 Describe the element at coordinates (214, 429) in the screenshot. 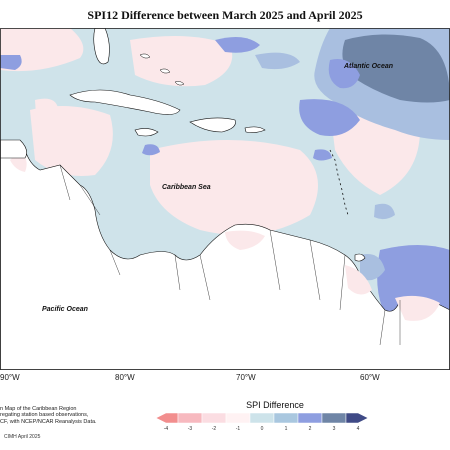

I see `legend-tick-label: -2` at that location.